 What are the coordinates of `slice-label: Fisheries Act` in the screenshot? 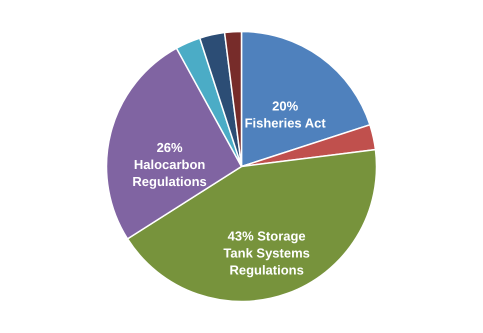 It's located at (285, 122).